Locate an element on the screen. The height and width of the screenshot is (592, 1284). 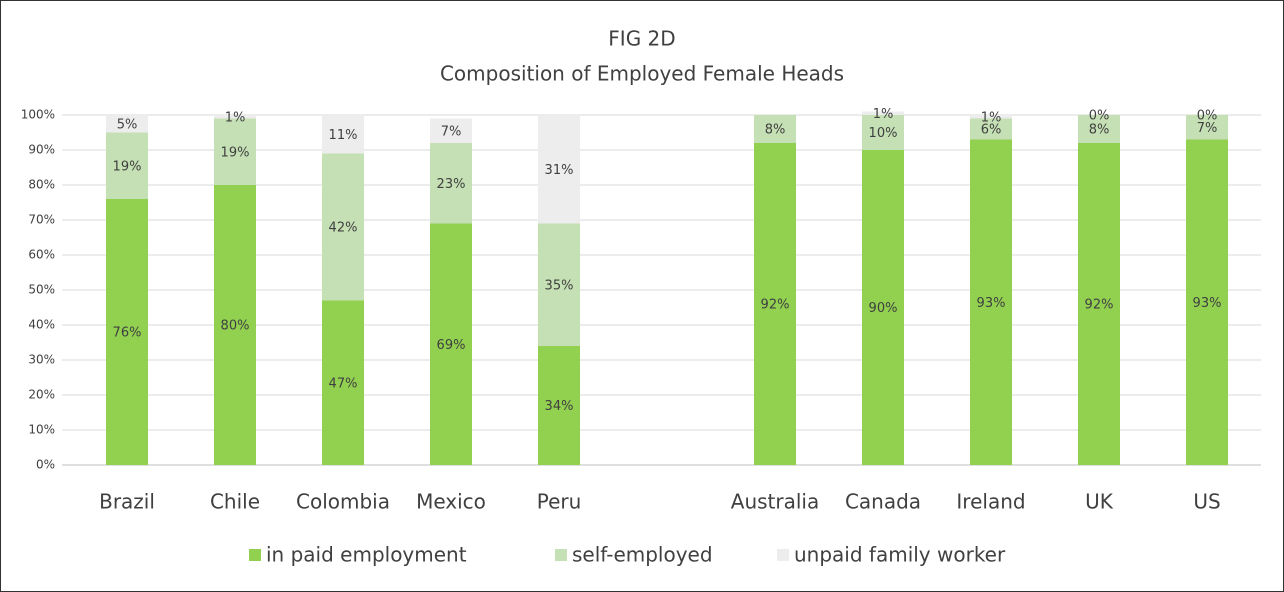
data-label: 42% is located at coordinates (343, 228).